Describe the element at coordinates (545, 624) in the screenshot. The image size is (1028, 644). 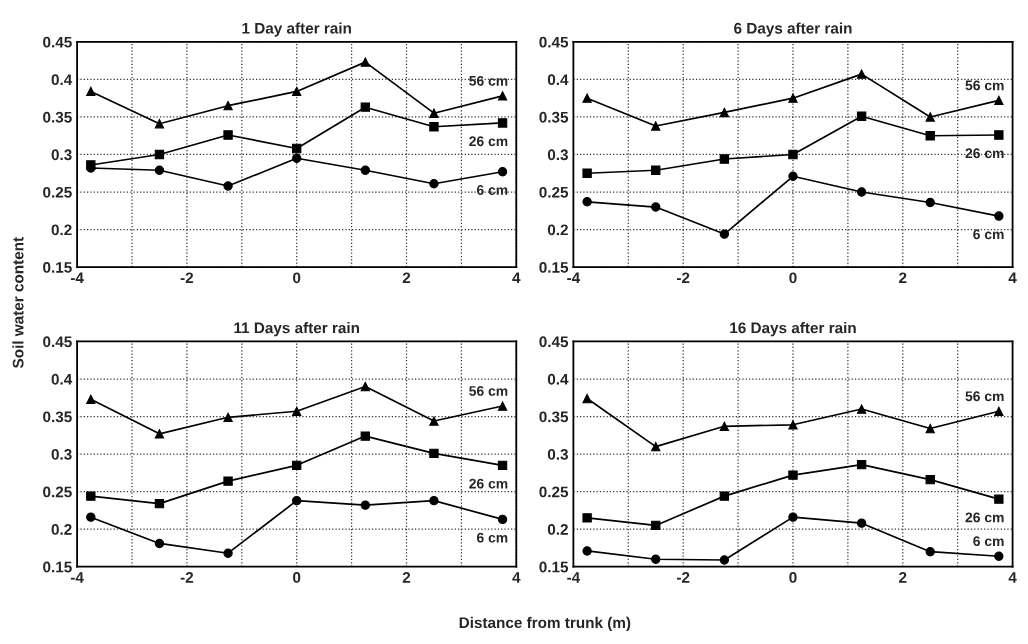
I see `x-axis-title: Distance from trunk (m)` at that location.